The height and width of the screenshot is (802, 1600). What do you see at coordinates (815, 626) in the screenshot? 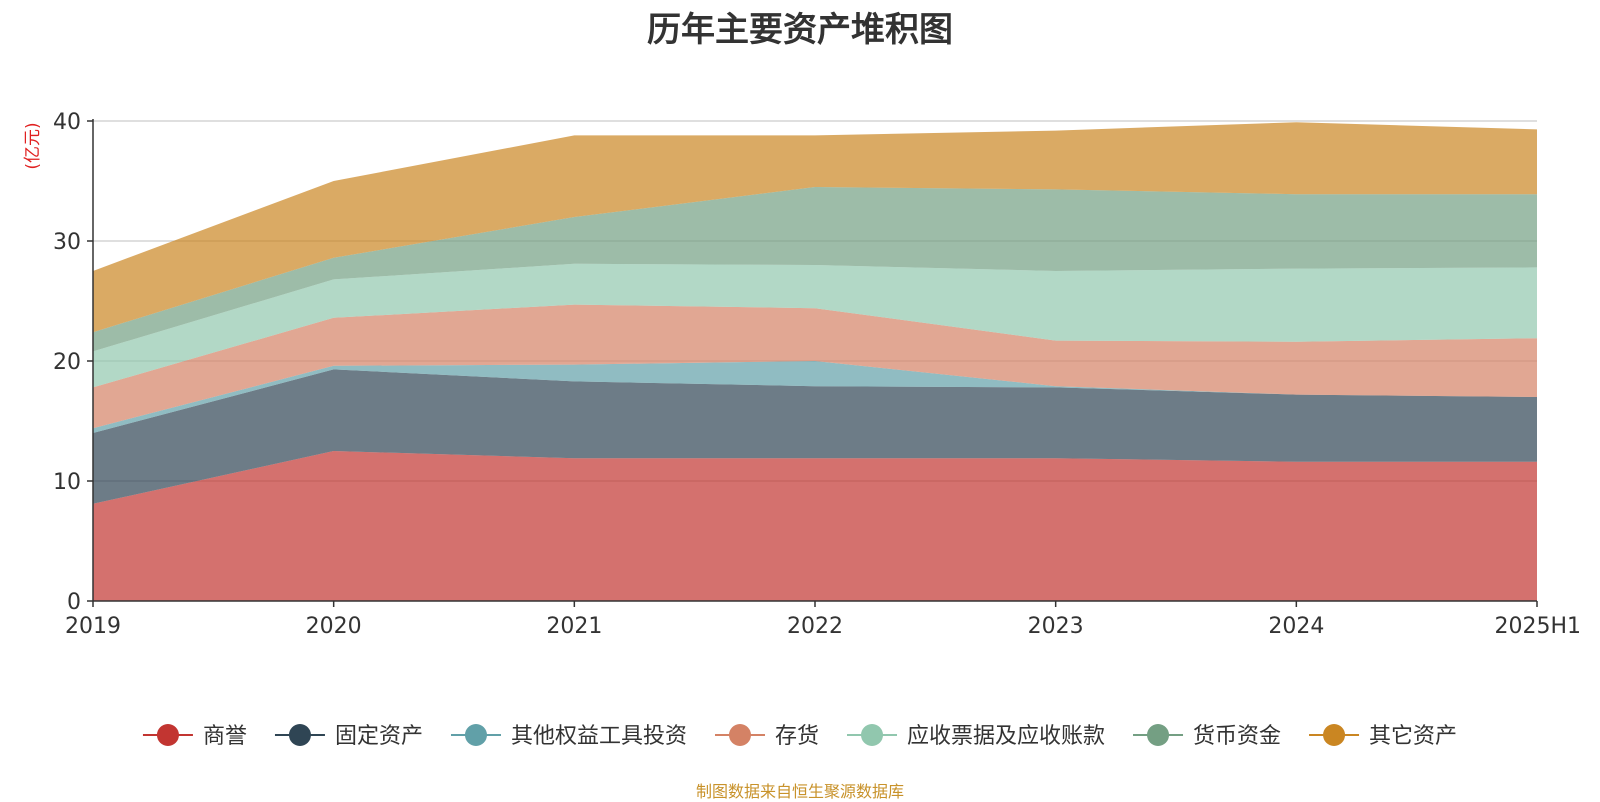
I see `x-tick-label: 2022` at bounding box center [815, 626].